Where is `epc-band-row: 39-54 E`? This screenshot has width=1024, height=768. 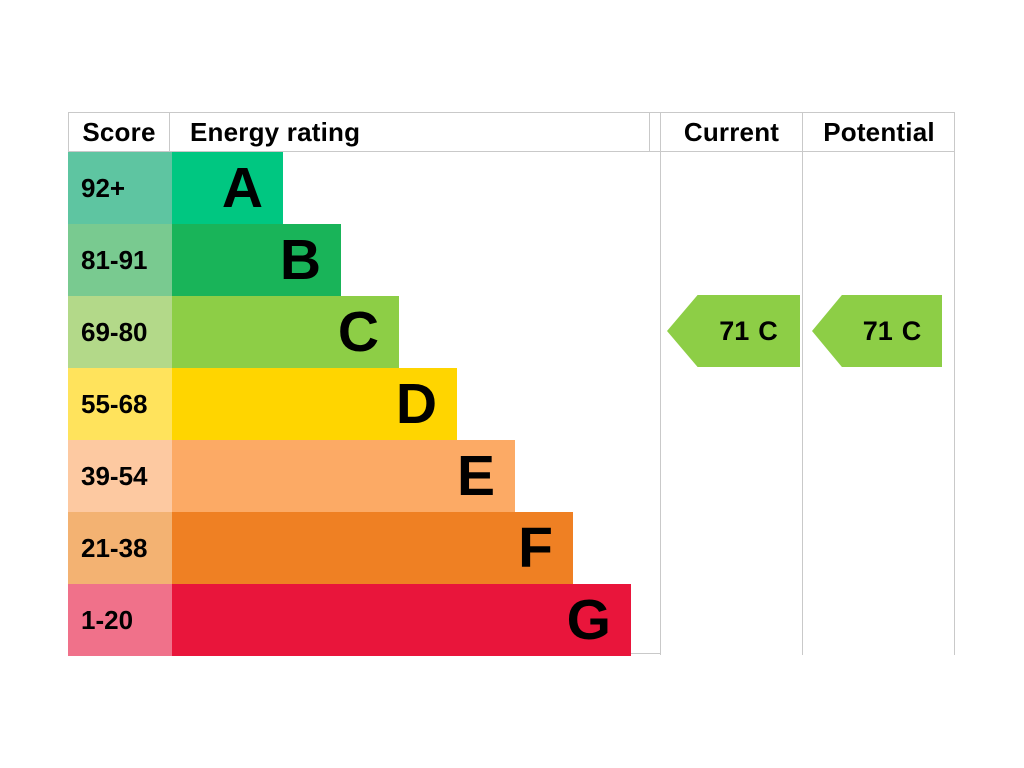 epc-band-row: 39-54 E is located at coordinates (349, 476).